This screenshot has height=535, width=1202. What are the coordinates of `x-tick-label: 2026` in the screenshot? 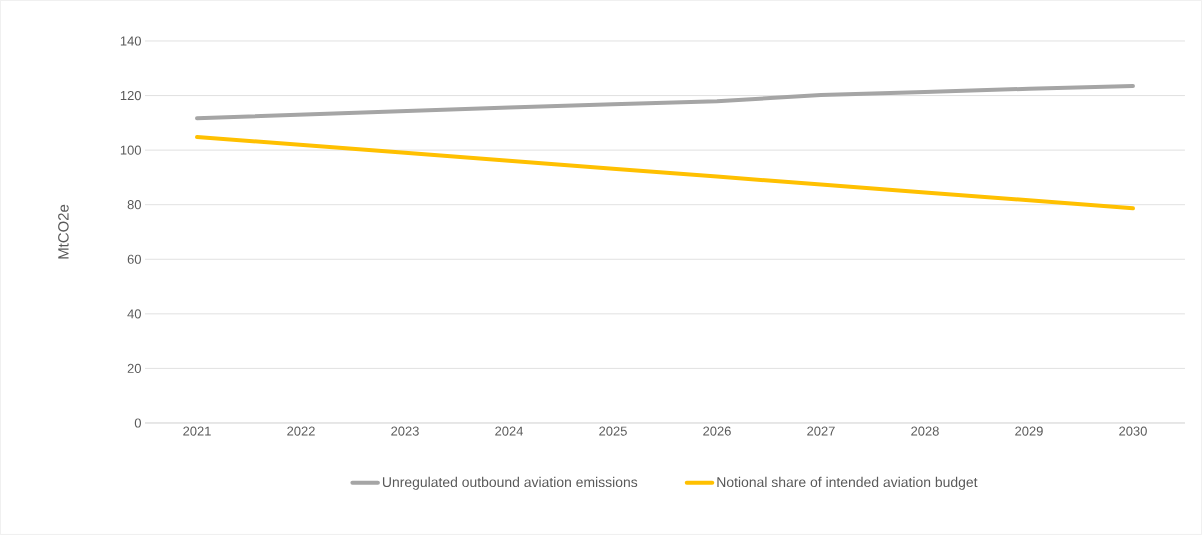 It's located at (717, 431).